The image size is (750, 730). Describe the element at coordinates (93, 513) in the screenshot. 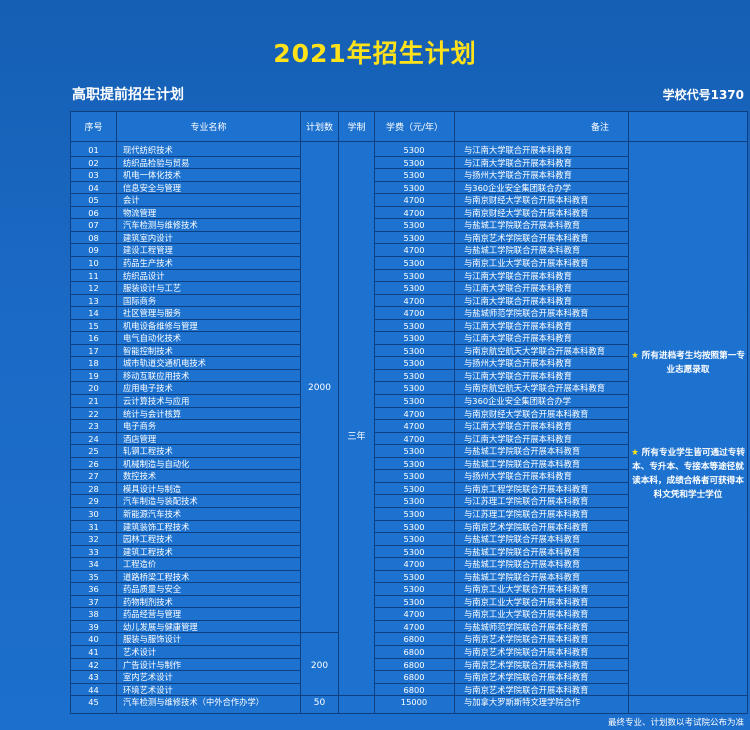

I see `row-number: 30` at that location.